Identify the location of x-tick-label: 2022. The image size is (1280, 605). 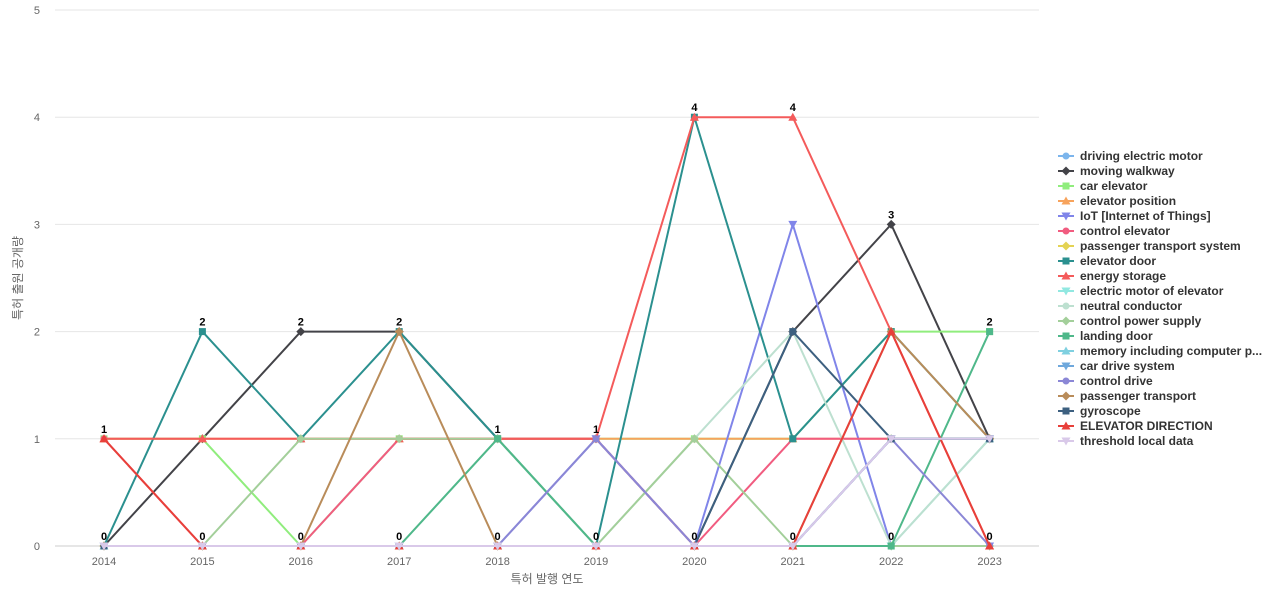
(891, 562).